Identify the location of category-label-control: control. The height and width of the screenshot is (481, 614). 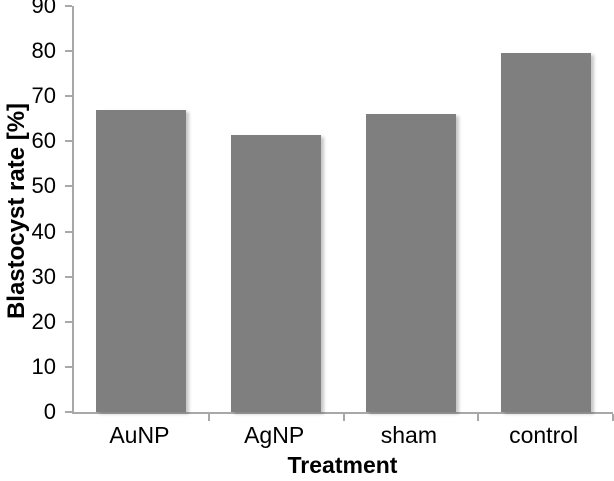
(544, 435).